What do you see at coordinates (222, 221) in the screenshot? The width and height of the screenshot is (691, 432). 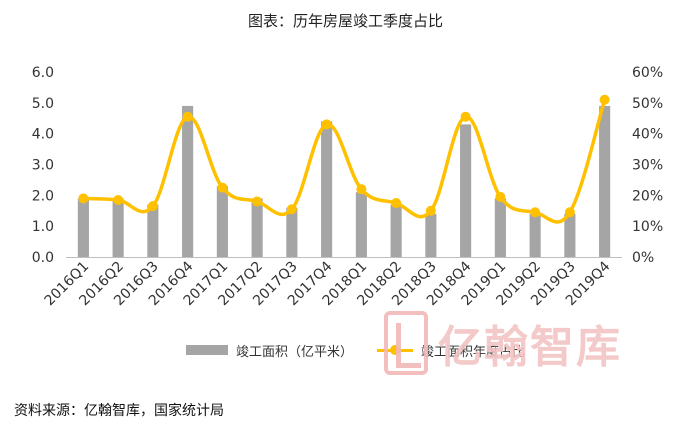 I see `bar-2017Q1` at bounding box center [222, 221].